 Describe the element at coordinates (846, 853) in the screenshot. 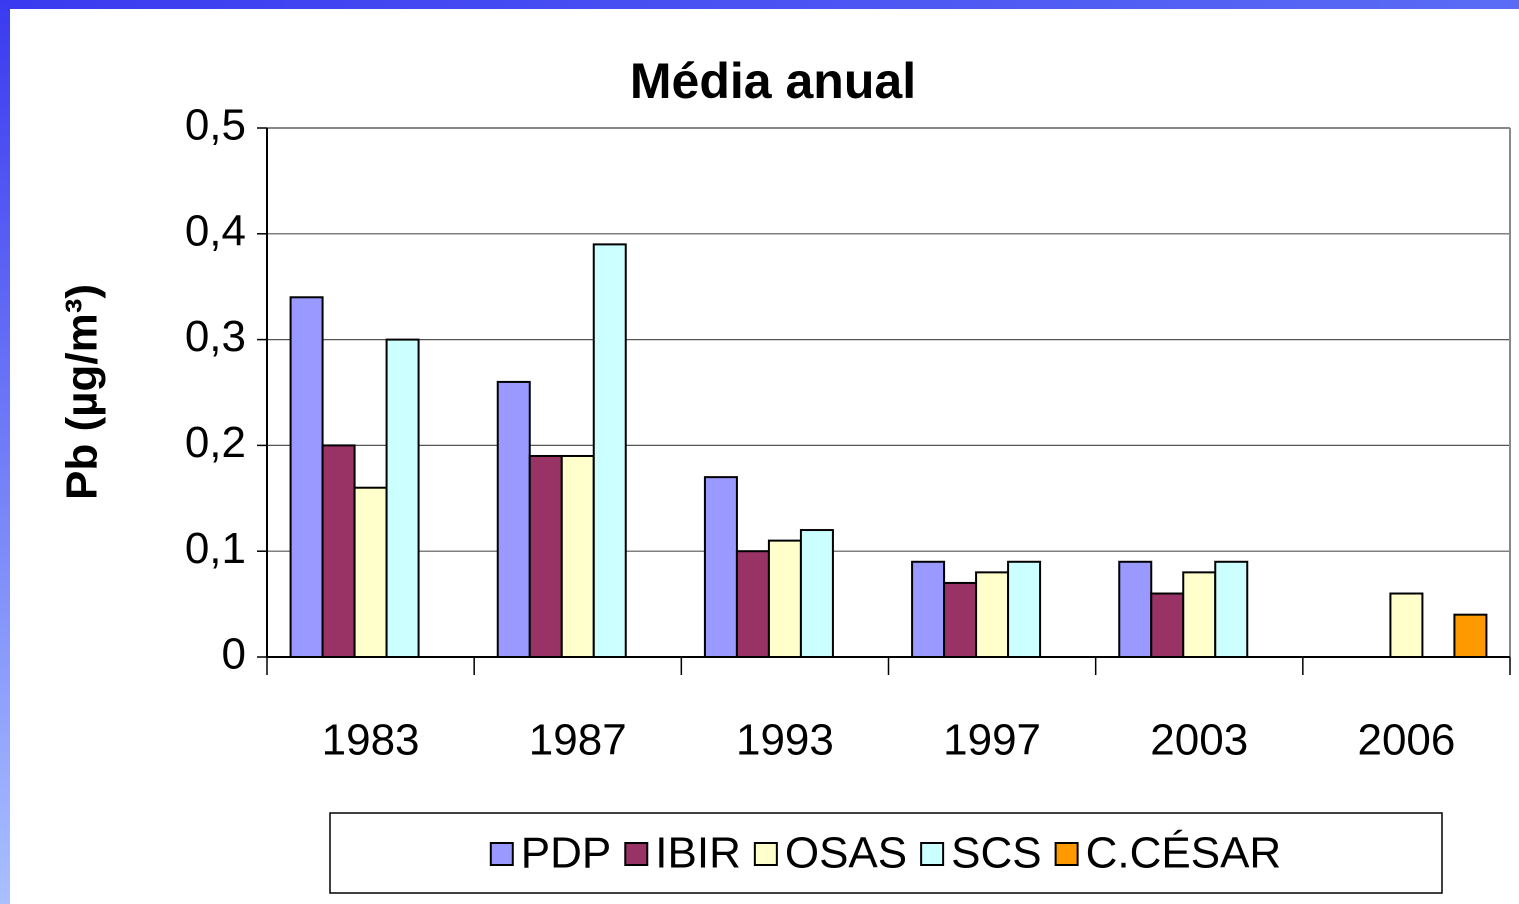

I see `legend-label: OSAS` at that location.